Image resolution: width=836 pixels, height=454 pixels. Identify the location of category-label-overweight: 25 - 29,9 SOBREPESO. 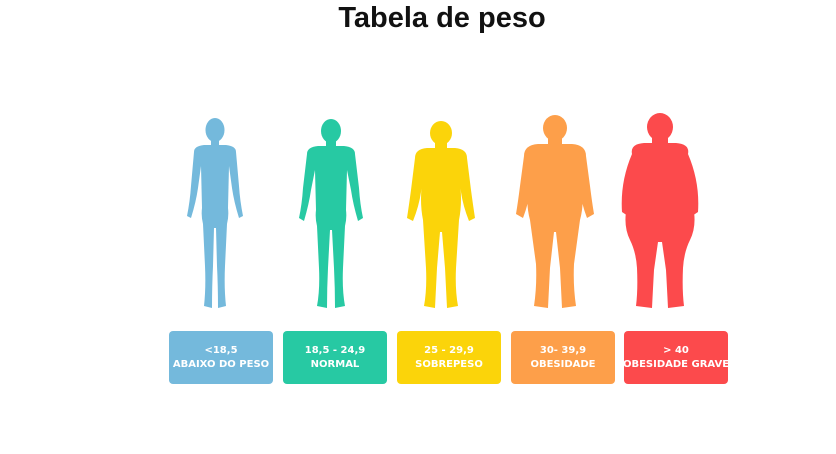
(449, 357).